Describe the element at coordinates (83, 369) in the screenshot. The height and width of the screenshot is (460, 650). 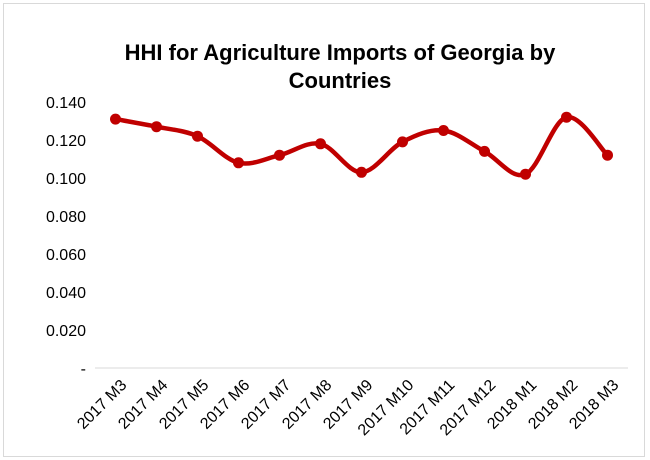
I see `y-tick-label: -` at that location.